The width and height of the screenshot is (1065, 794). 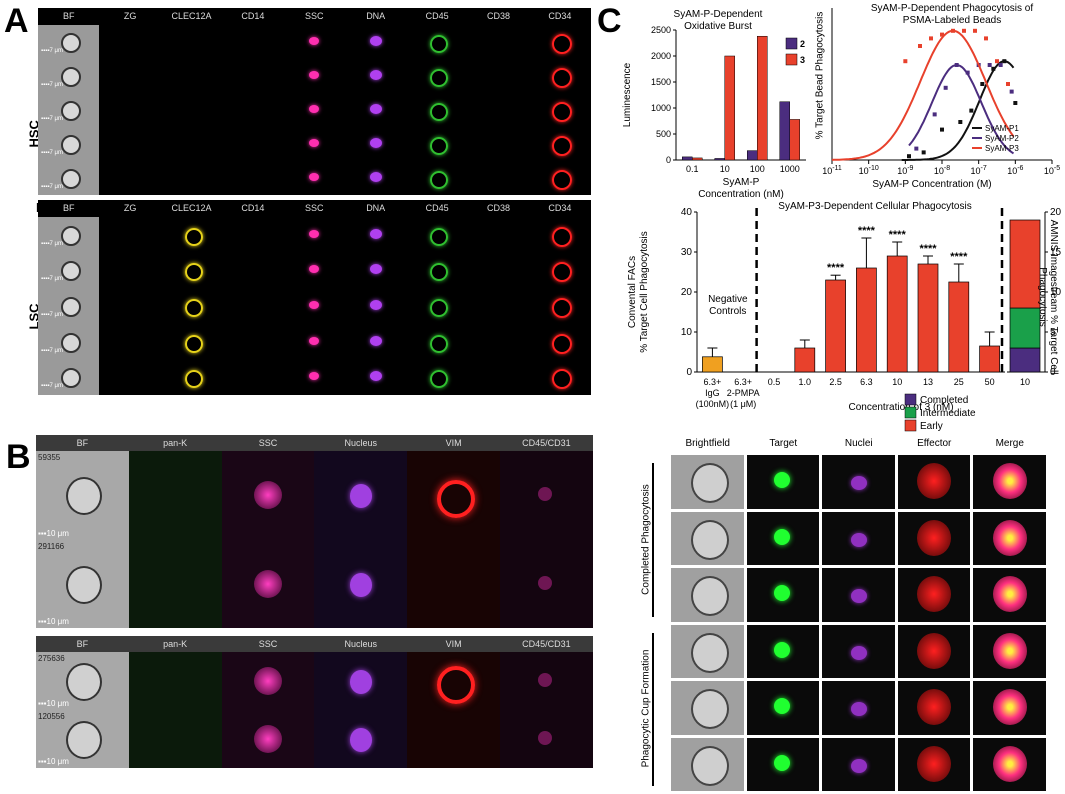 I want to click on cell-id-label: 275636, so click(x=51, y=658).